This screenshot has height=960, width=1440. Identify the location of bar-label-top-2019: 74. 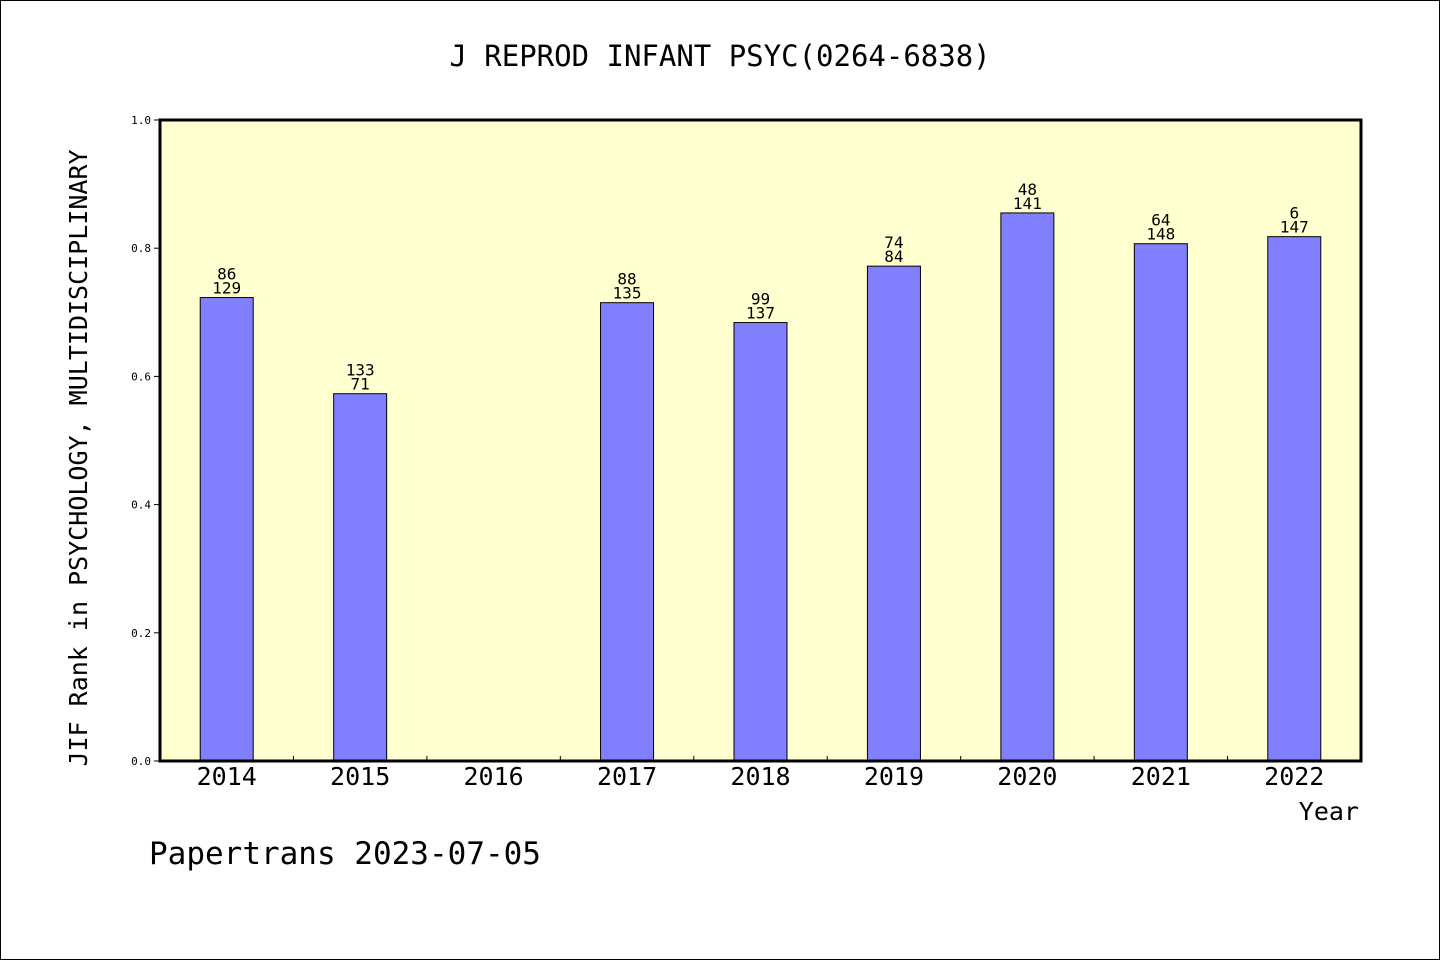
(893, 242).